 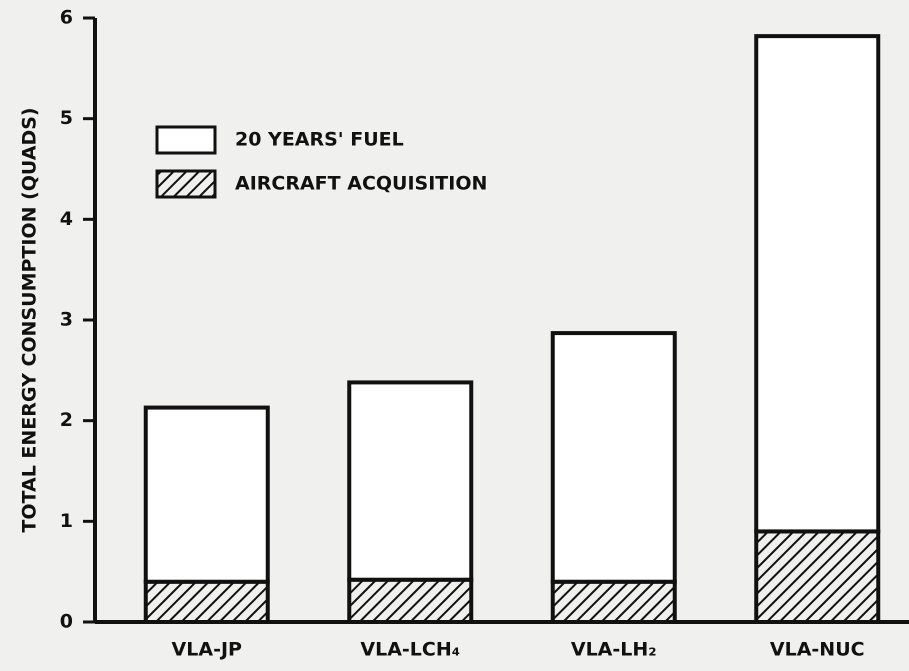 I want to click on y-tick-label: 5, so click(x=66, y=118).